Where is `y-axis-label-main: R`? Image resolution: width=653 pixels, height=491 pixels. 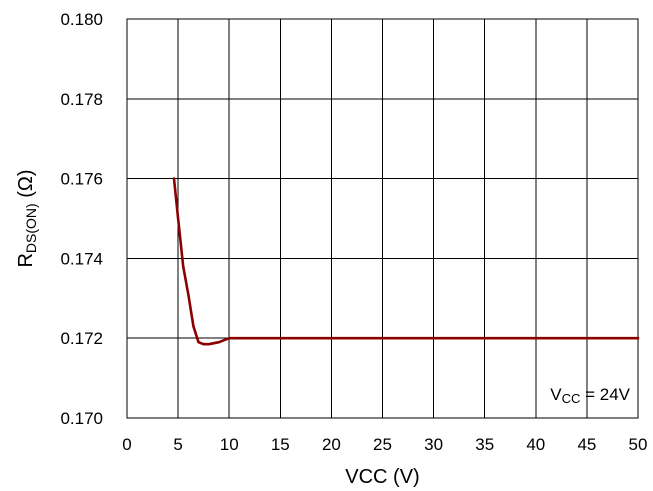 y-axis-label-main: R is located at coordinates (26, 260).